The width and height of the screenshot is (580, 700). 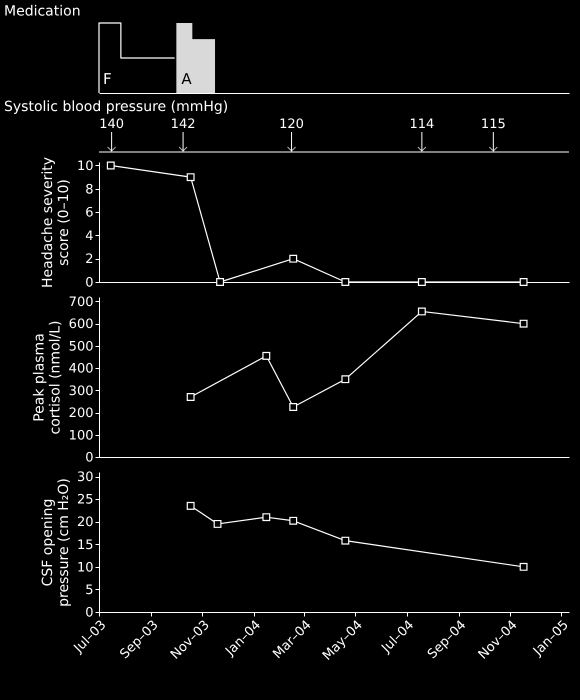 What do you see at coordinates (81, 324) in the screenshot?
I see `y-tick-label: 600` at bounding box center [81, 324].